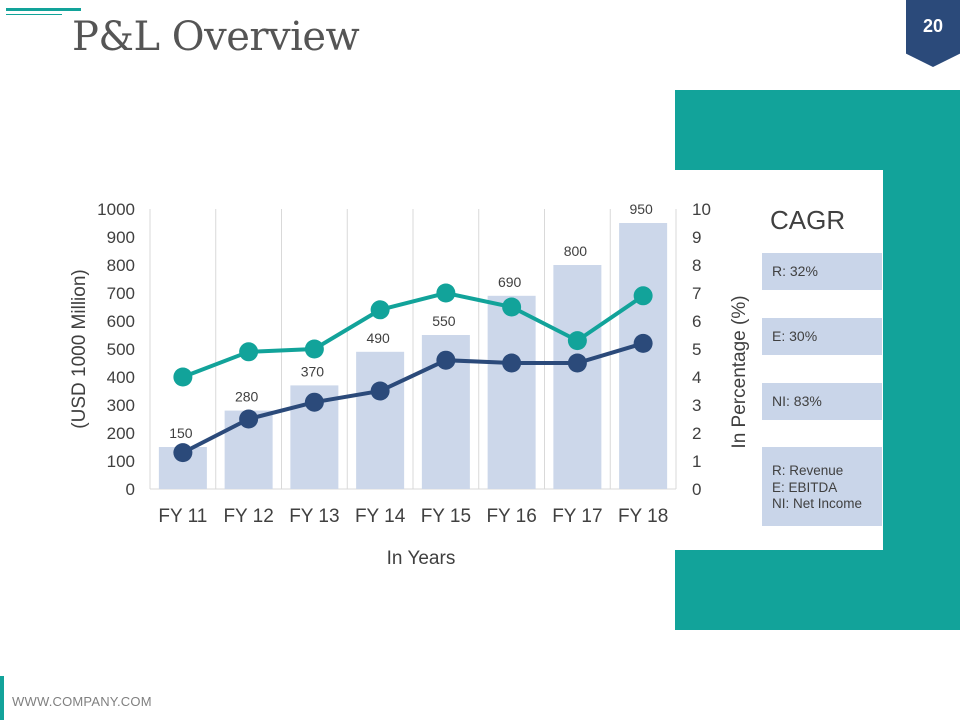  I want to click on x-tick-label: FY 15, so click(446, 516).